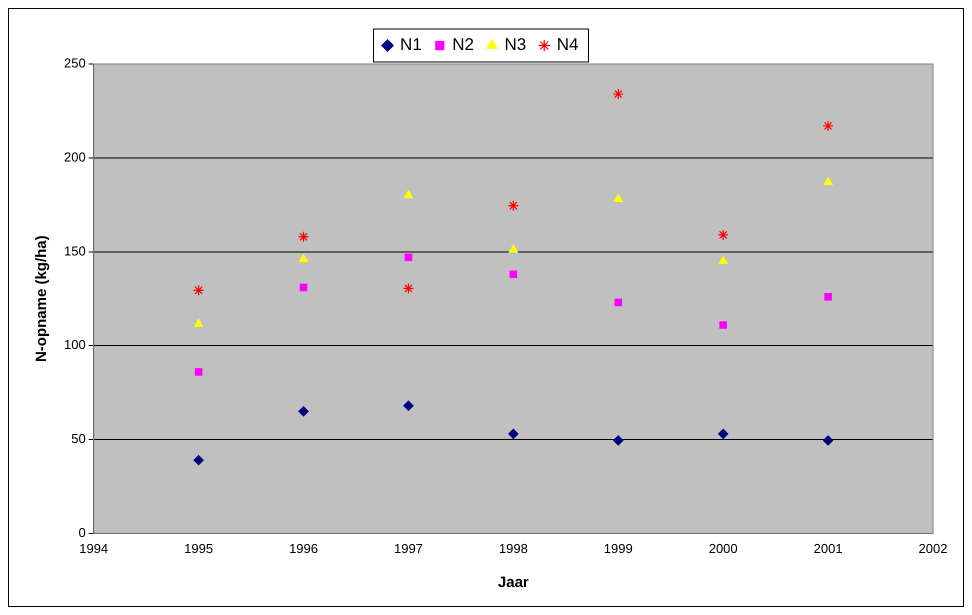 This screenshot has height=615, width=972. What do you see at coordinates (408, 548) in the screenshot?
I see `x-tick-label: 1997` at bounding box center [408, 548].